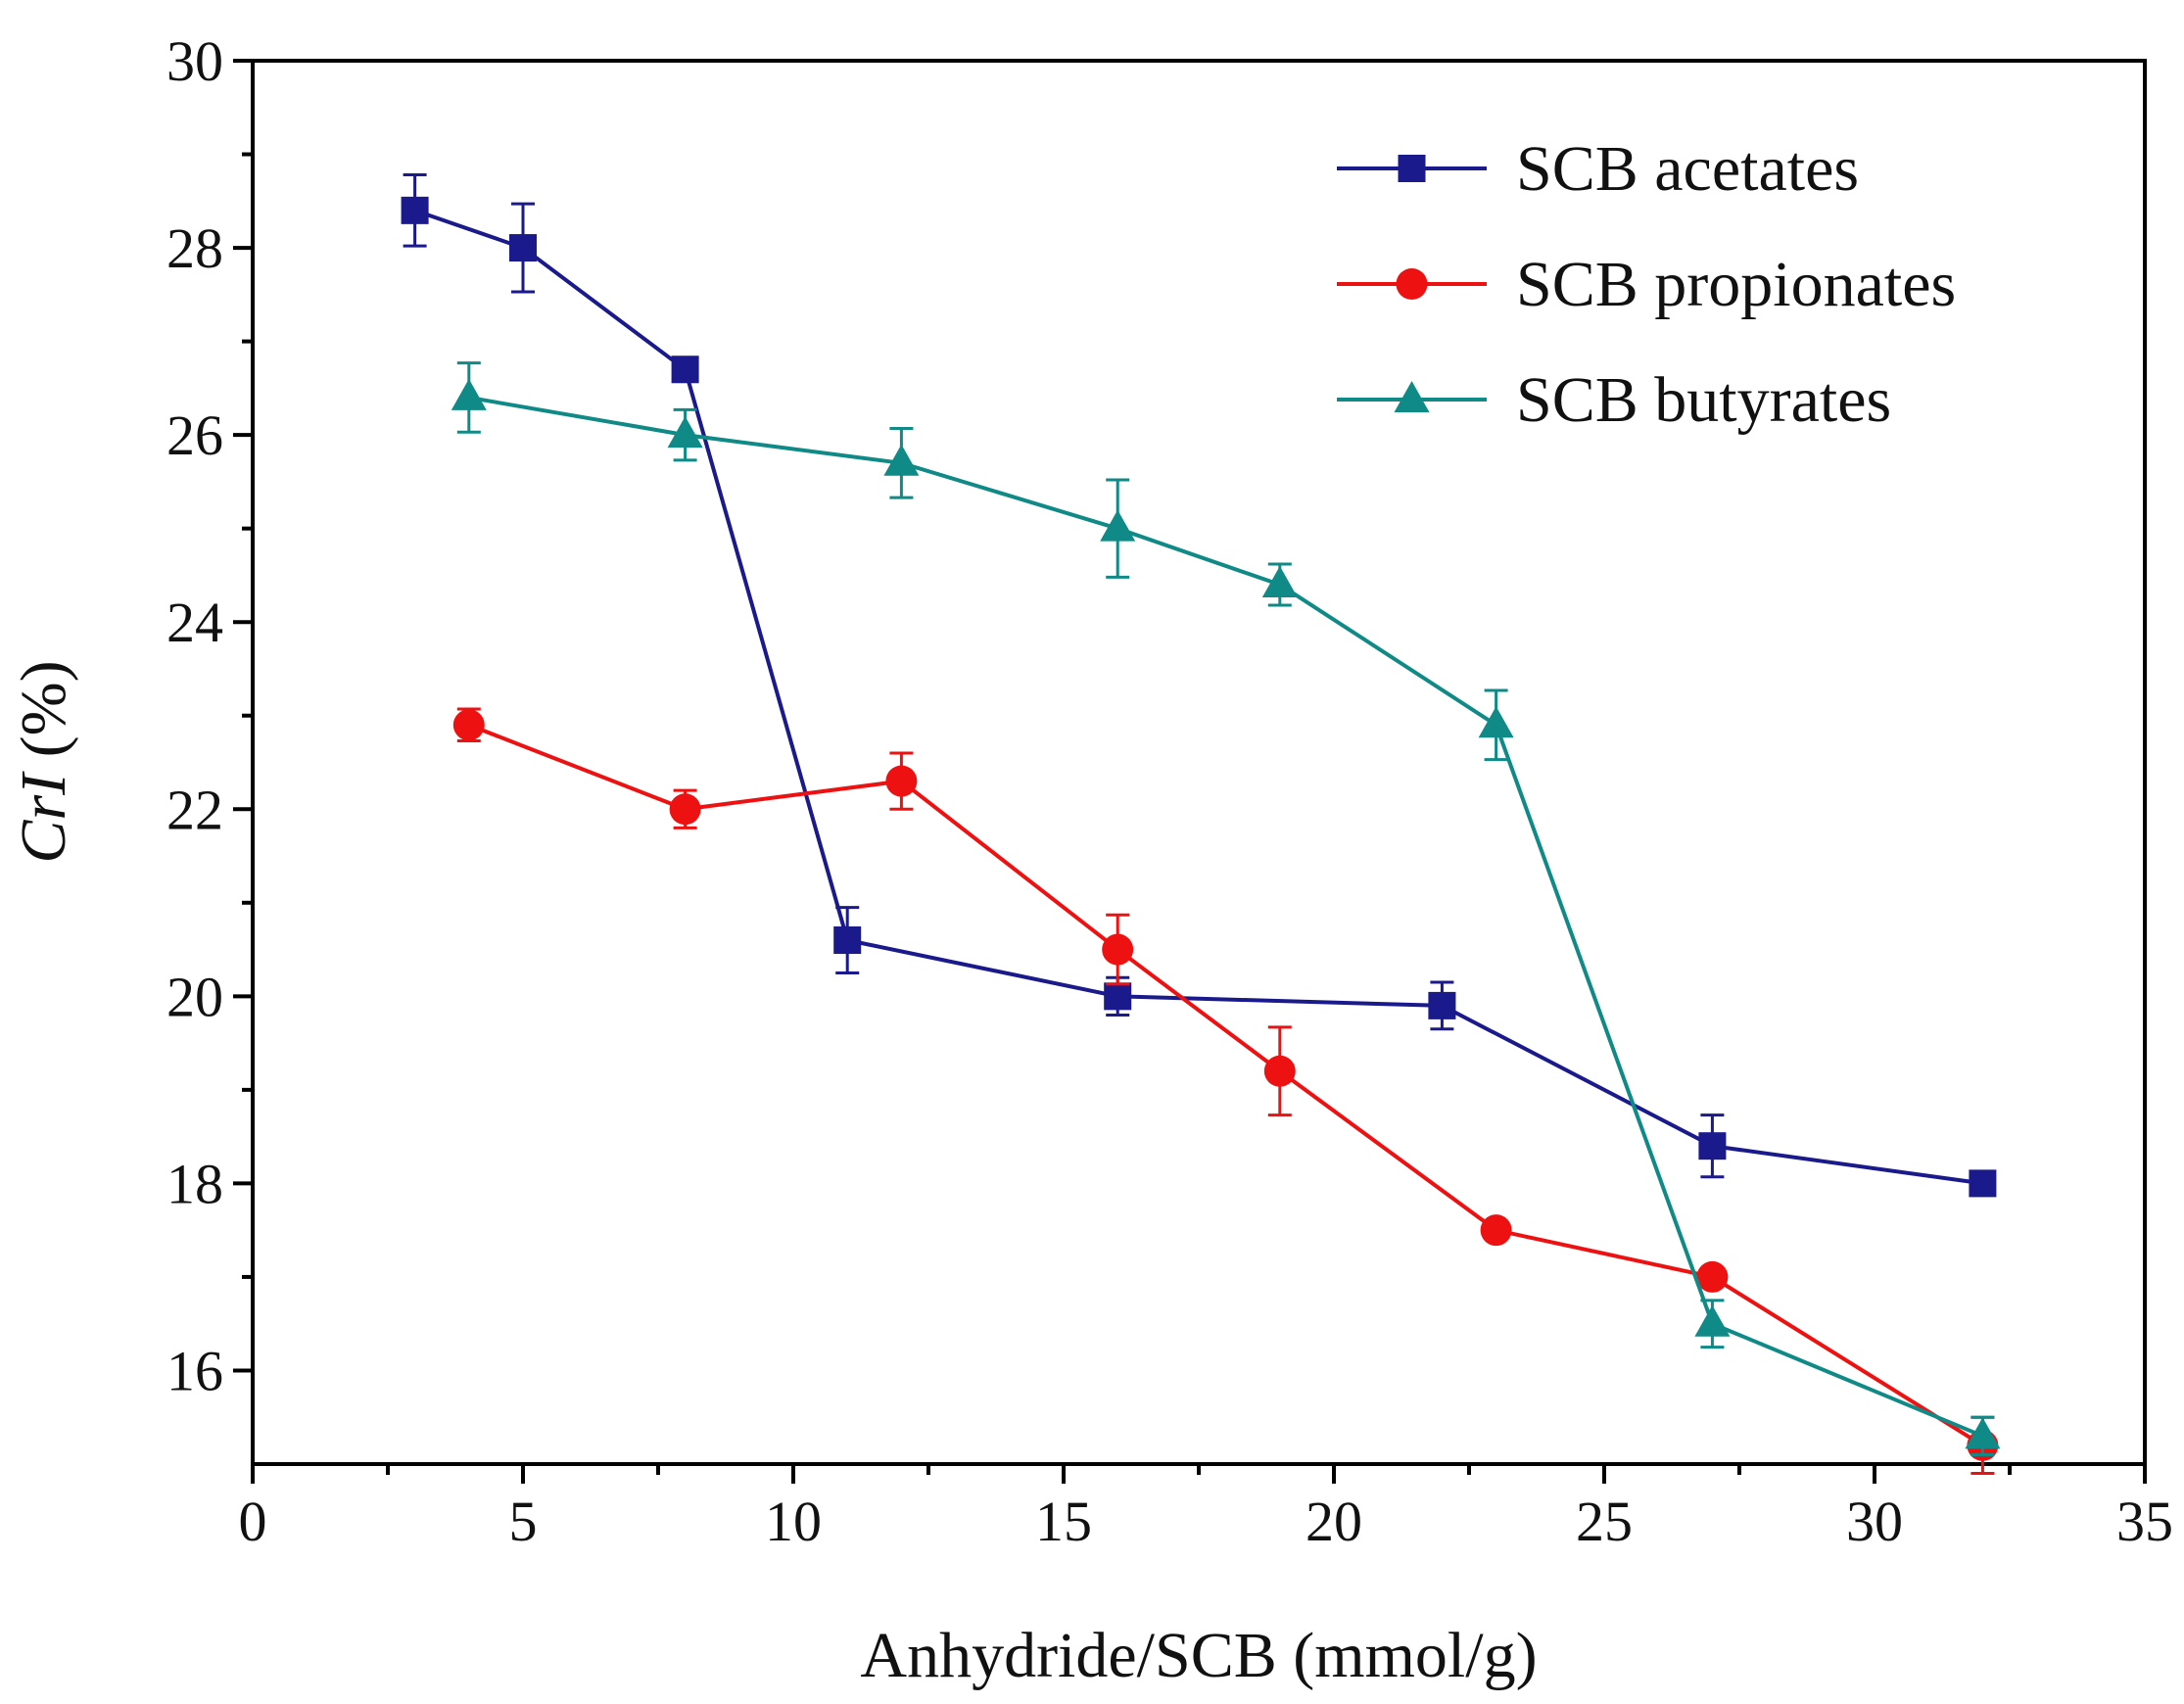 This screenshot has width=2184, height=1704. What do you see at coordinates (1874, 1521) in the screenshot?
I see `x-tick-label: 30` at bounding box center [1874, 1521].